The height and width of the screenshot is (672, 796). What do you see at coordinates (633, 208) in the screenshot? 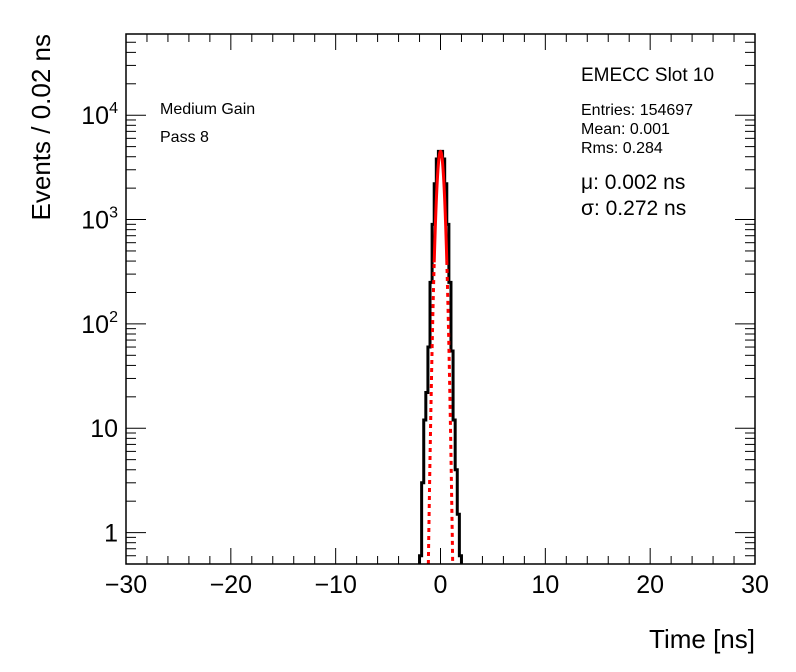
I see `fit-sigma: σ: 0.272 ns` at bounding box center [633, 208].